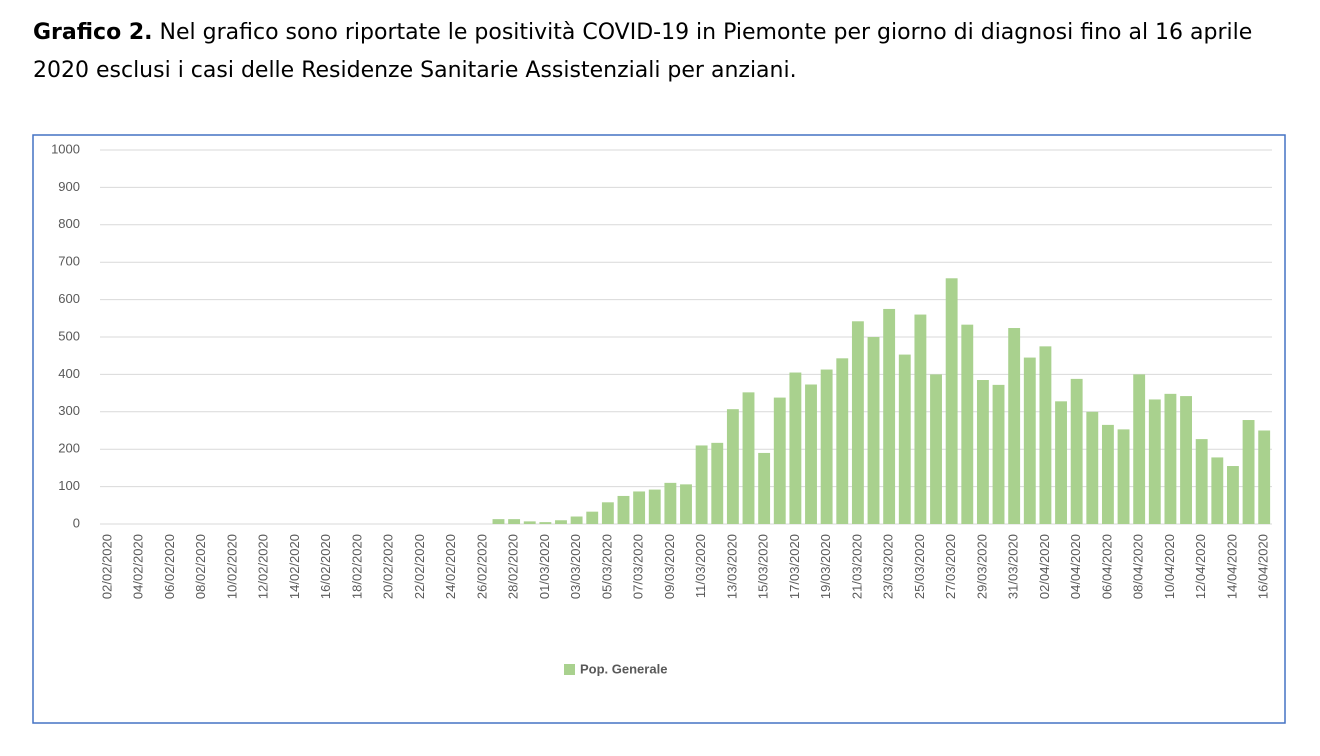  I want to click on y-tick-label: 200, so click(69, 448).